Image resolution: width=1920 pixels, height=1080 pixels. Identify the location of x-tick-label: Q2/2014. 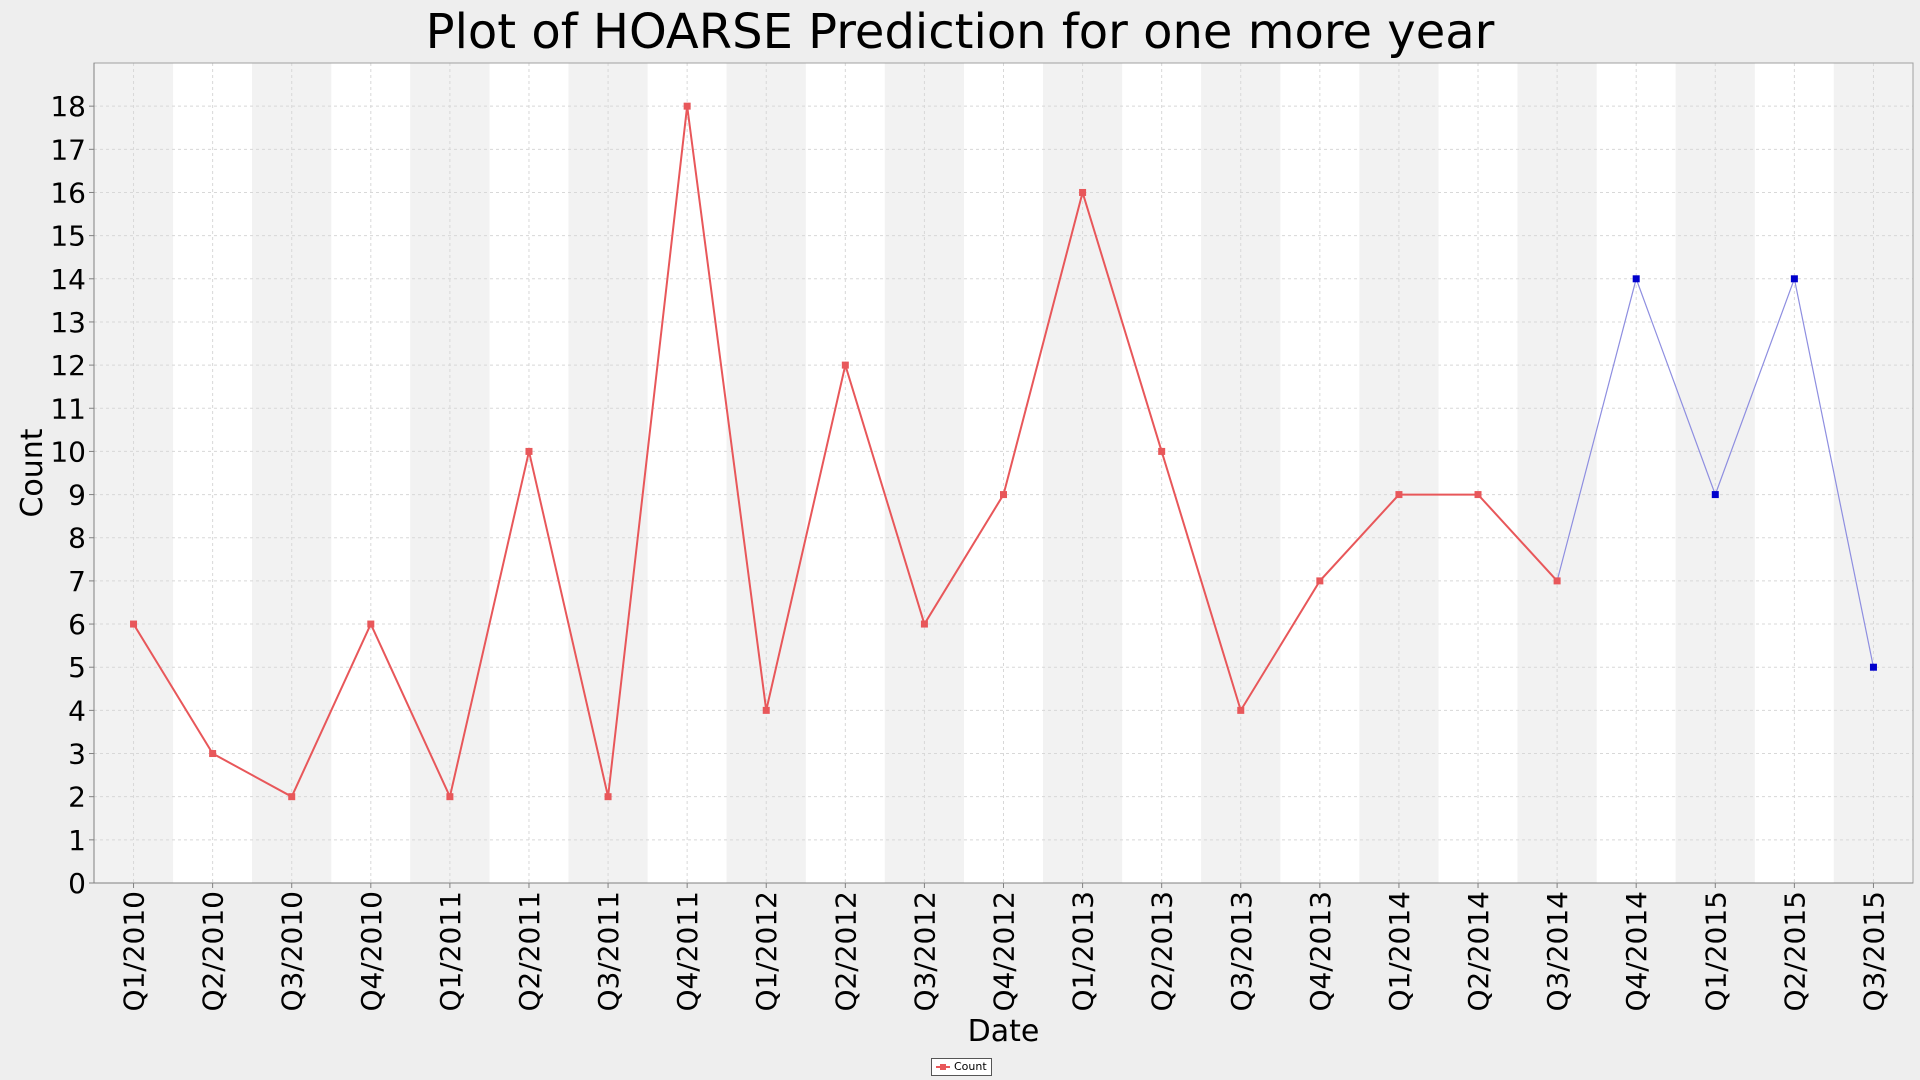
(1478, 951).